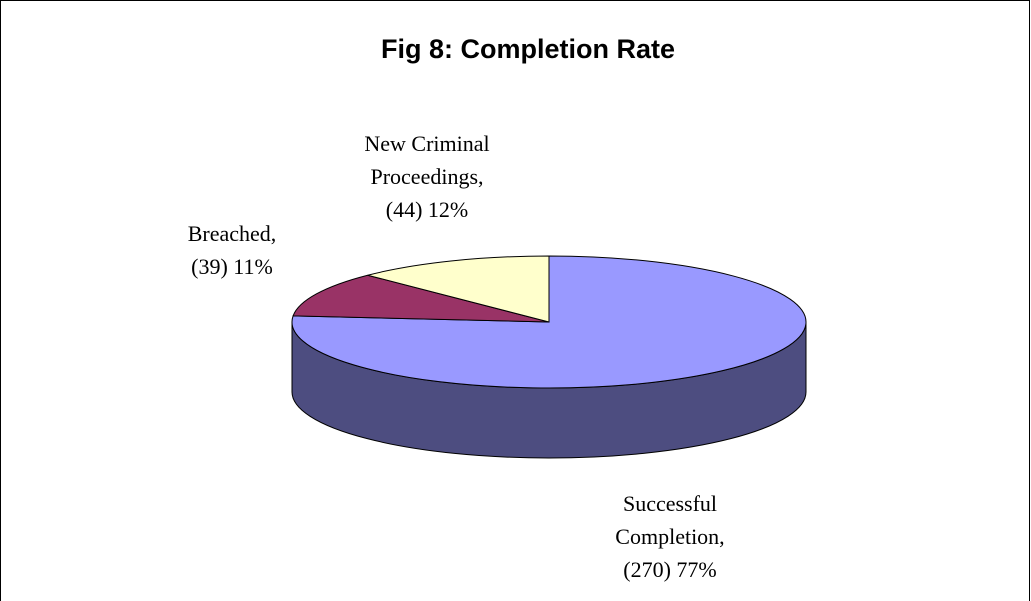  What do you see at coordinates (232, 266) in the screenshot?
I see `slice-value: (39) 11%` at bounding box center [232, 266].